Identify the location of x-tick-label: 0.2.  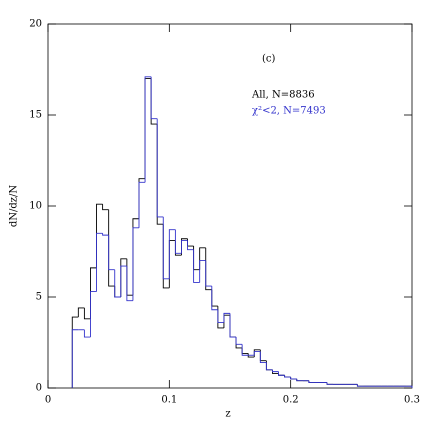
(291, 400).